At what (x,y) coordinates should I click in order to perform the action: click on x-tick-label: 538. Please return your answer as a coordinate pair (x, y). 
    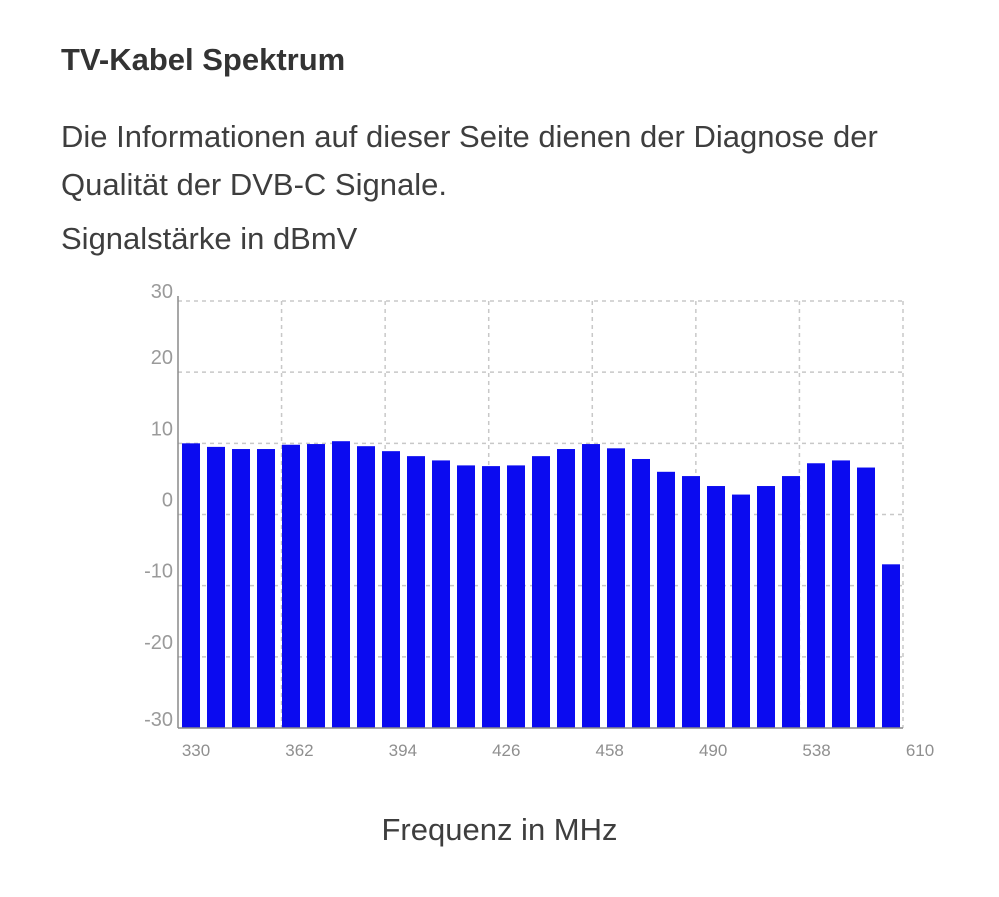
    Looking at the image, I should click on (816, 750).